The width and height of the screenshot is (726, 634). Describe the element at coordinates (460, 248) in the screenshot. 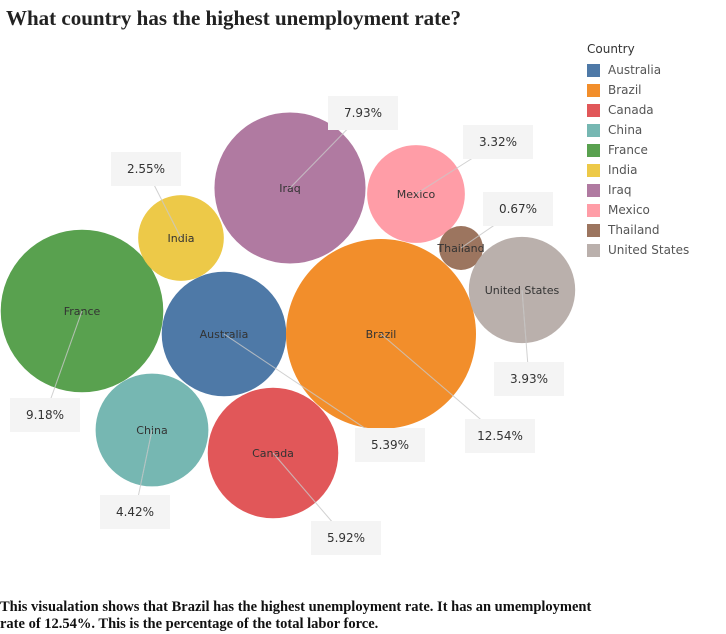

I see `bubble-label-thailand: Thailand` at that location.